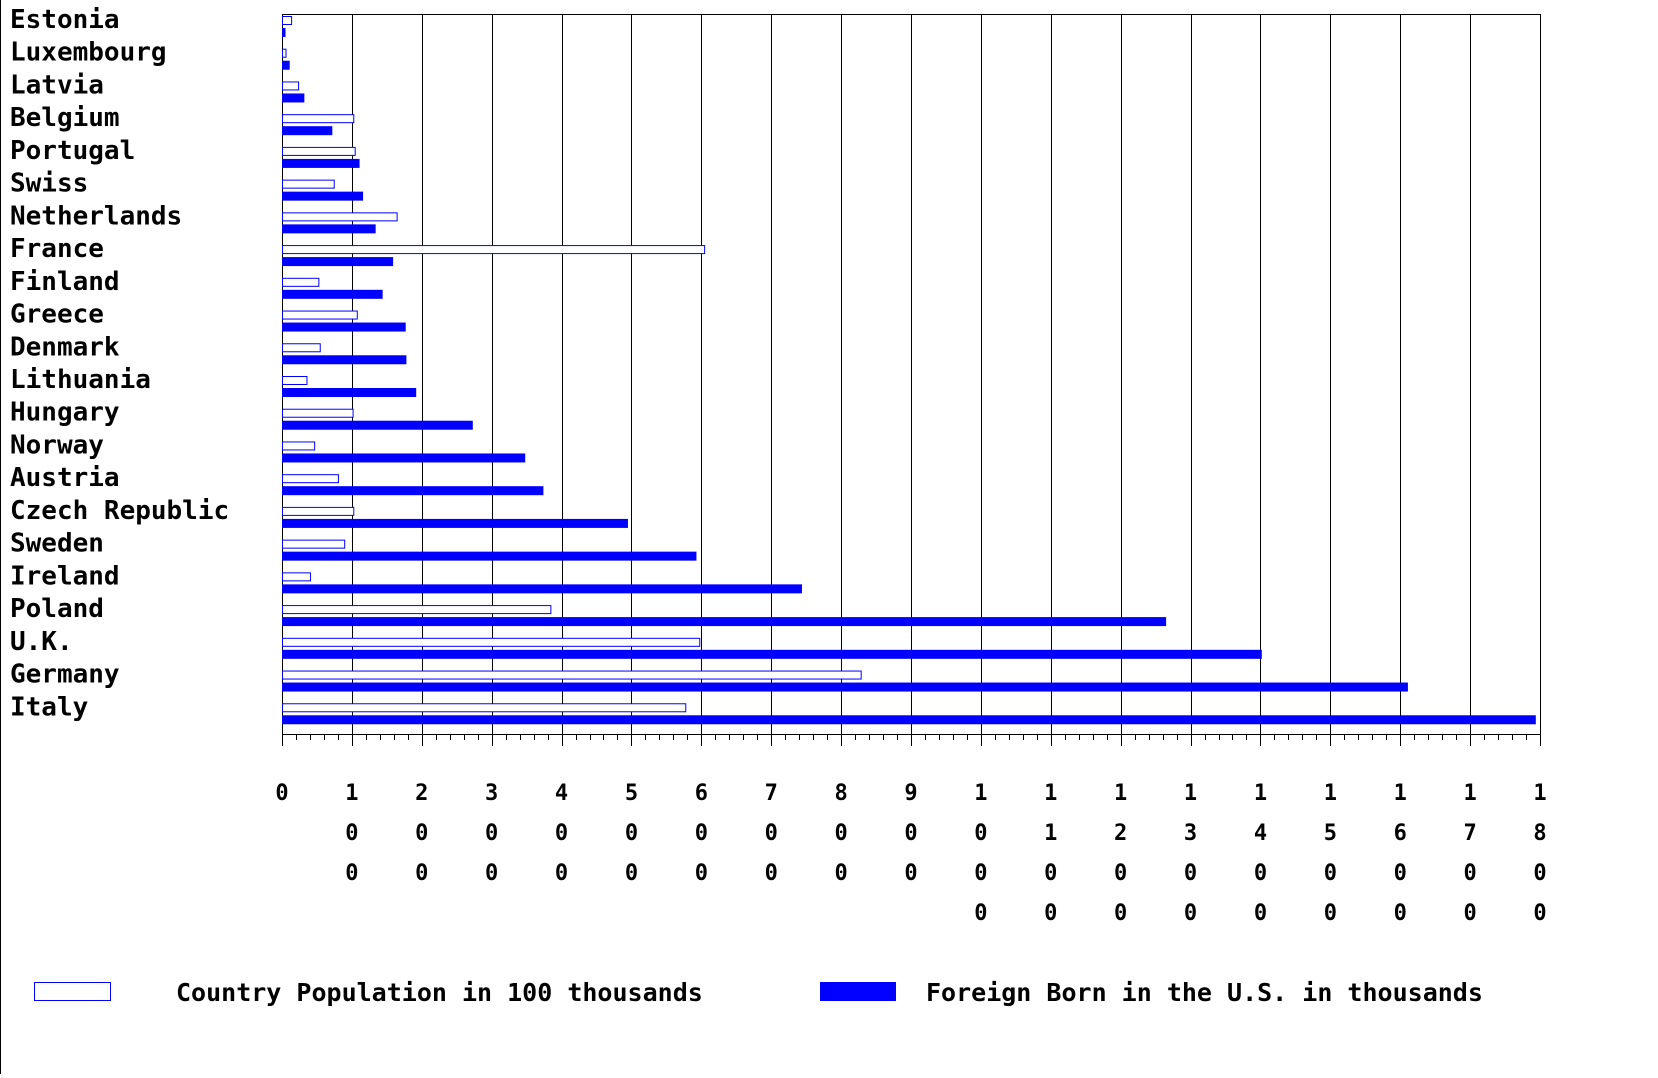  Describe the element at coordinates (80, 380) in the screenshot. I see `category-label: Lithuania` at that location.